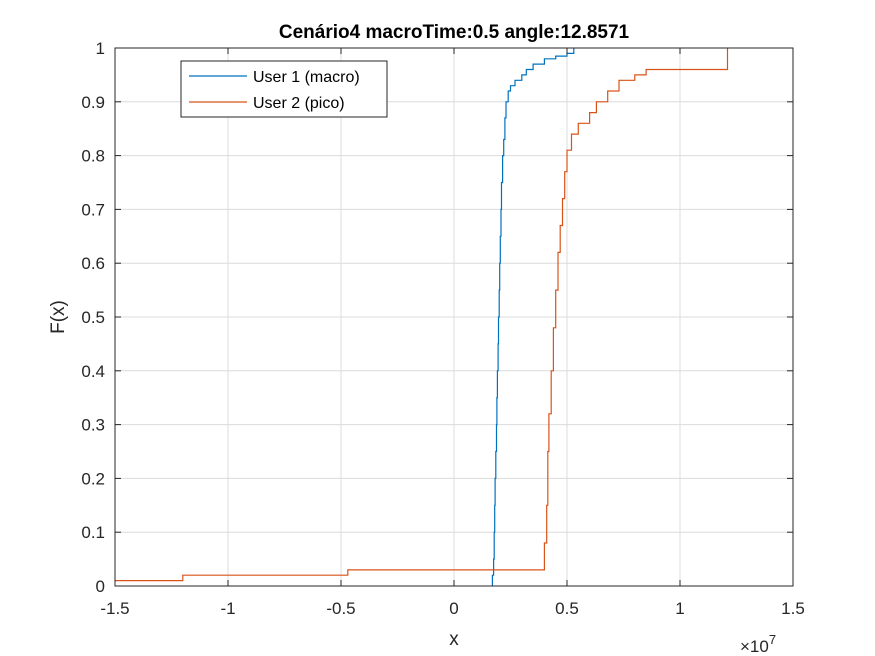  What do you see at coordinates (100, 586) in the screenshot?
I see `y-tick-label: 0` at bounding box center [100, 586].